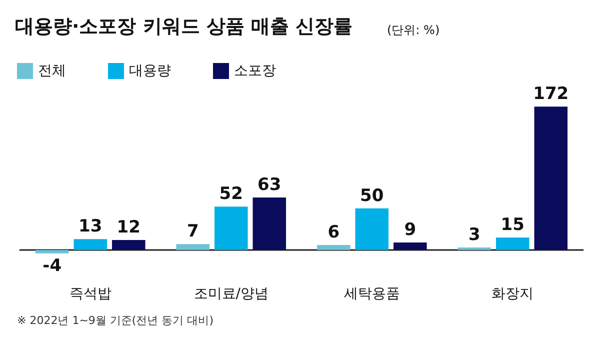  Describe the element at coordinates (512, 225) in the screenshot. I see `data-label: 15` at that location.